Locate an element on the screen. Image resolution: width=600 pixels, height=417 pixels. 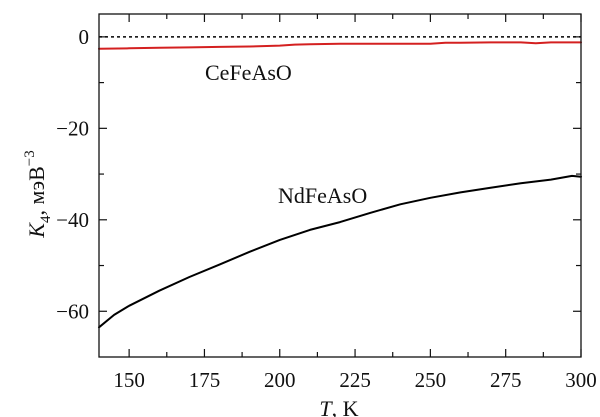
y-tick-label: −40 is located at coordinates (72, 220).